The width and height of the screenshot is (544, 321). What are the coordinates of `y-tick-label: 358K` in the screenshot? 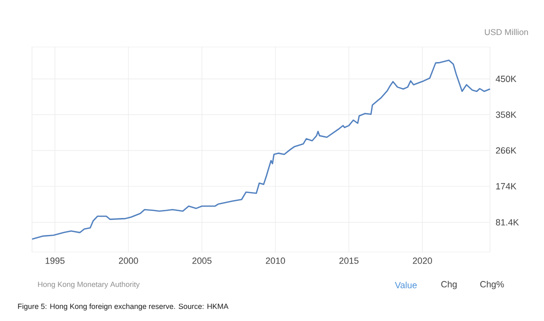 It's located at (506, 115).